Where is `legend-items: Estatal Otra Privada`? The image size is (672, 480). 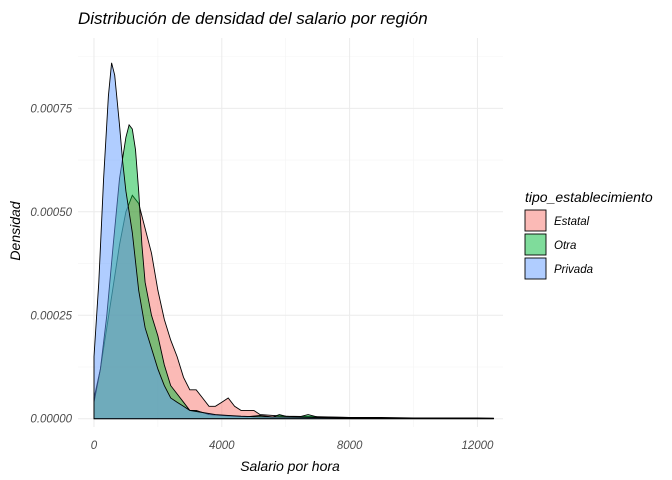 legend-items: Estatal Otra Privada is located at coordinates (558, 244).